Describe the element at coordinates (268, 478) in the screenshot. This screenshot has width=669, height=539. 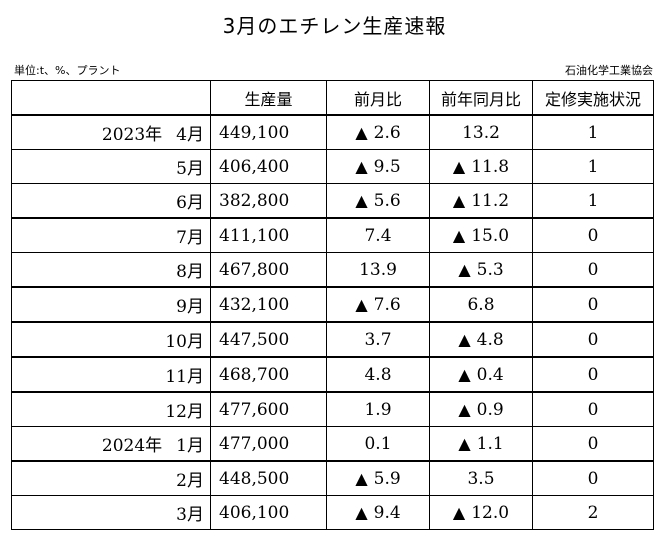
I see `production-cell: 448,500` at that location.